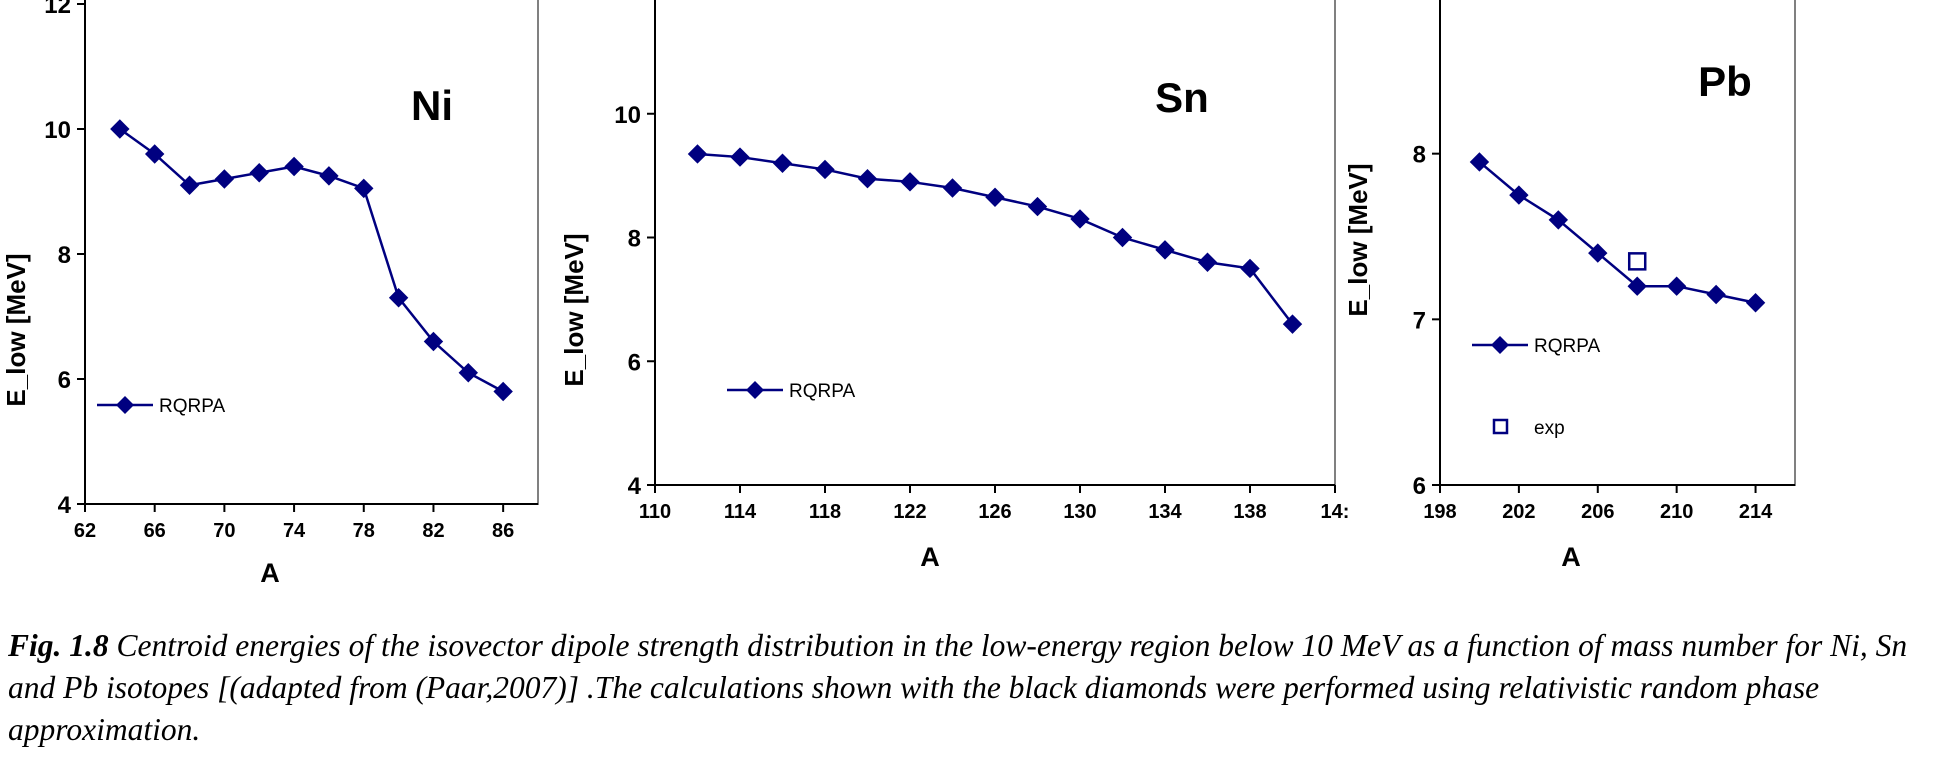 The width and height of the screenshot is (1950, 784). What do you see at coordinates (1439, 512) in the screenshot?
I see `x-tick-label: 198` at bounding box center [1439, 512].